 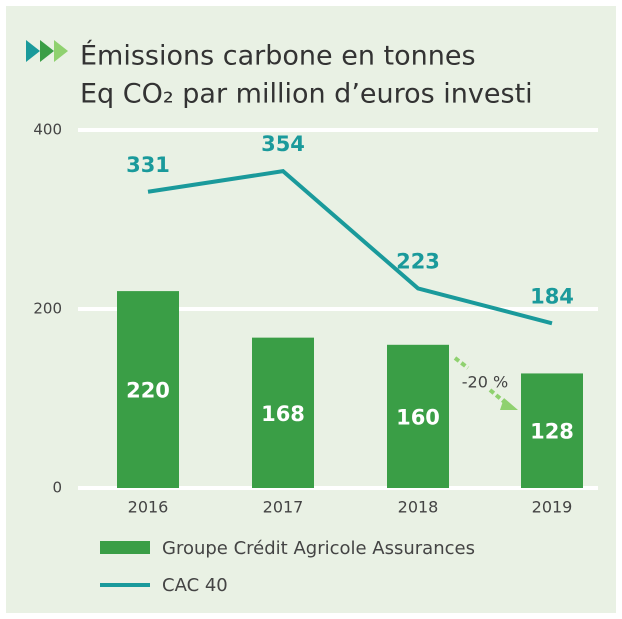 What do you see at coordinates (418, 261) in the screenshot?
I see `line-label: 223` at bounding box center [418, 261].